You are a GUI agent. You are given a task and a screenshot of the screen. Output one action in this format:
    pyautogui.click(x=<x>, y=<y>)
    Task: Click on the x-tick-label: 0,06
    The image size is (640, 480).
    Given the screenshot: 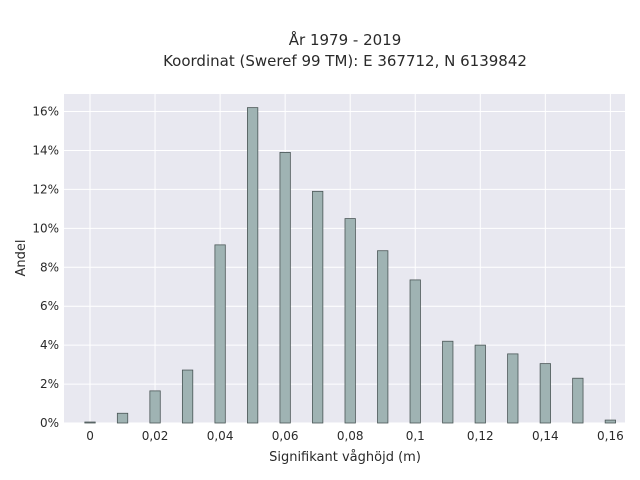 What is the action you would take?
    pyautogui.click(x=285, y=436)
    